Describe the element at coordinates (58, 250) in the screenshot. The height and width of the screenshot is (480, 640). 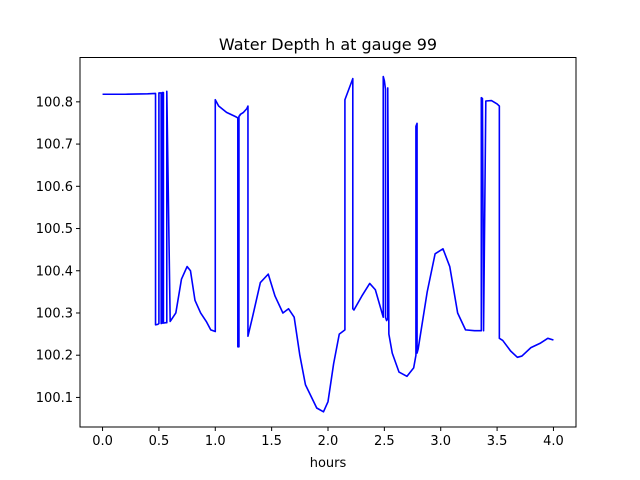
I see `y-axis-ticks: 100.1 100.2 100.3 100.4 100.5 100.6 100.7 100.8` at that location.